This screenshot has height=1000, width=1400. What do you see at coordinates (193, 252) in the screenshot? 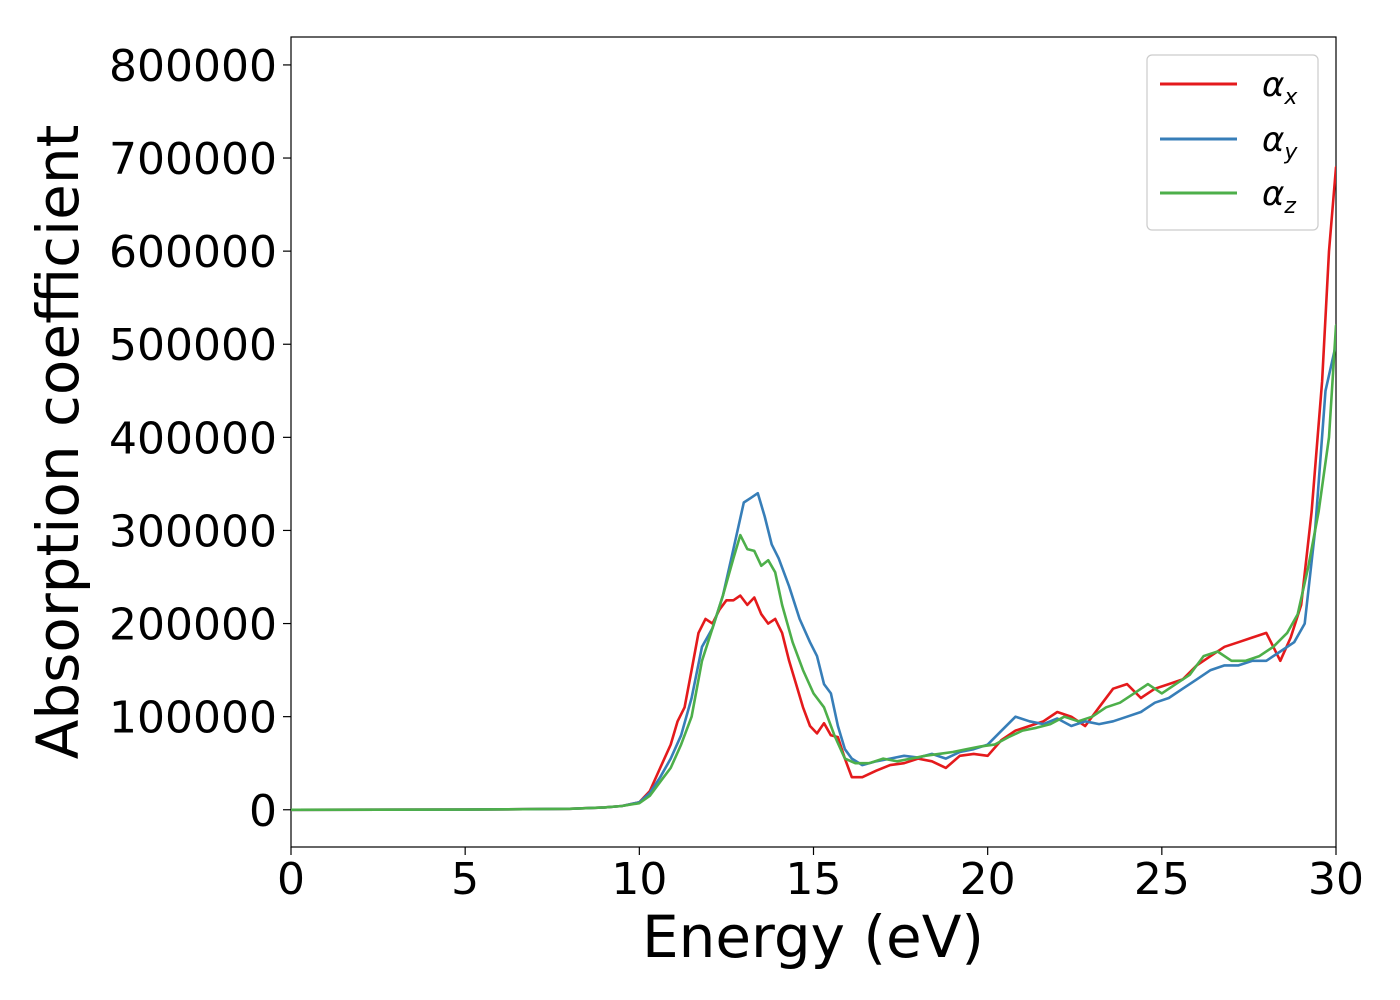
I see `y-tick-label-600000: 600000` at bounding box center [193, 252].